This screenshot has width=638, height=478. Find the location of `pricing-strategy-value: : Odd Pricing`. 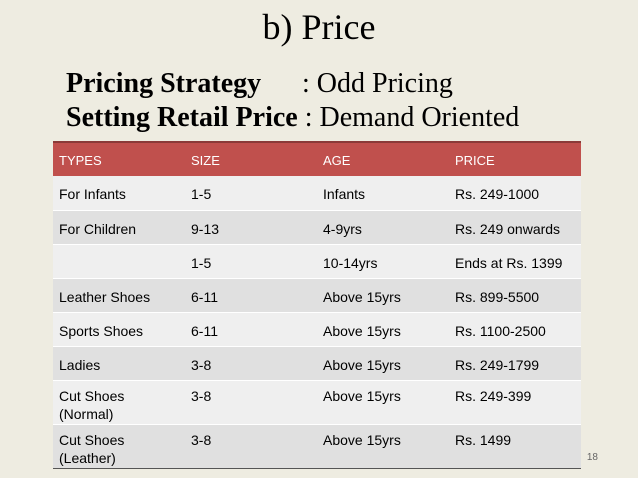

pricing-strategy-value: : Odd Pricing is located at coordinates (377, 83).